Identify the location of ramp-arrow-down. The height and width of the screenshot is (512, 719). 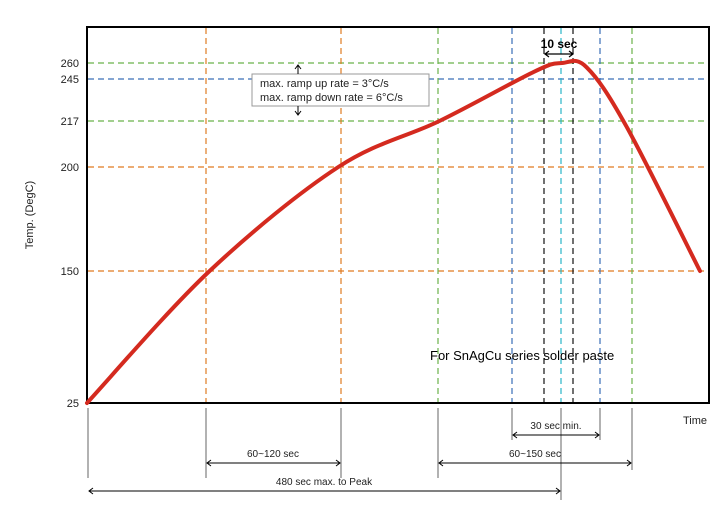
(298, 111).